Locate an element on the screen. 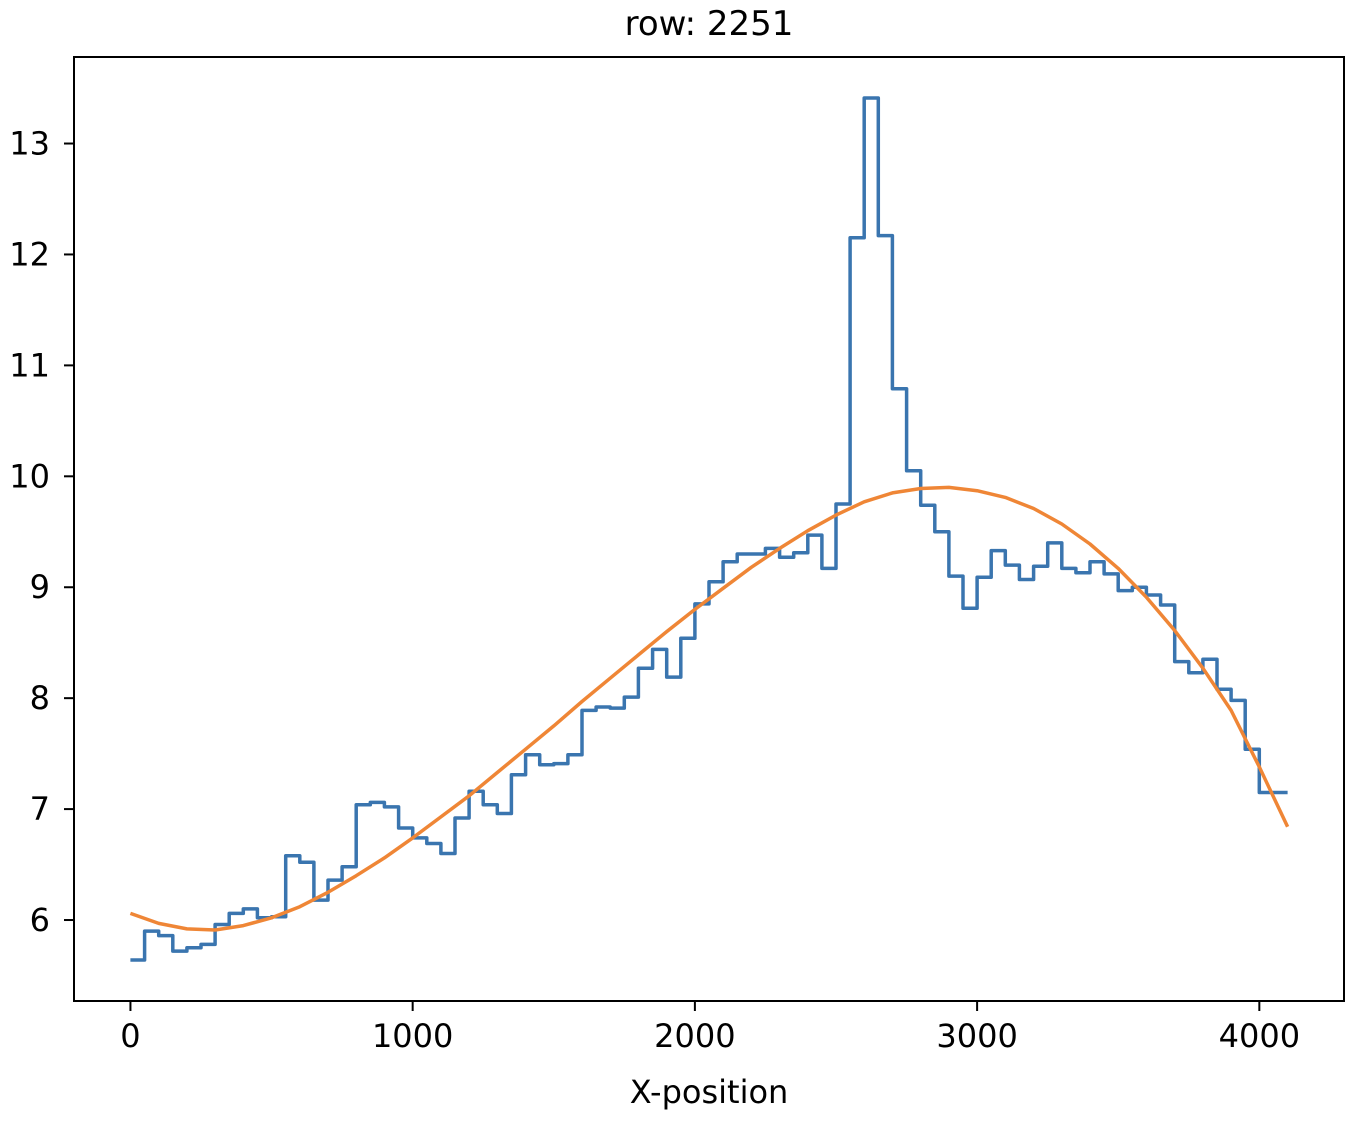 The image size is (1352, 1130). chart-title: row: 2251 is located at coordinates (709, 24).